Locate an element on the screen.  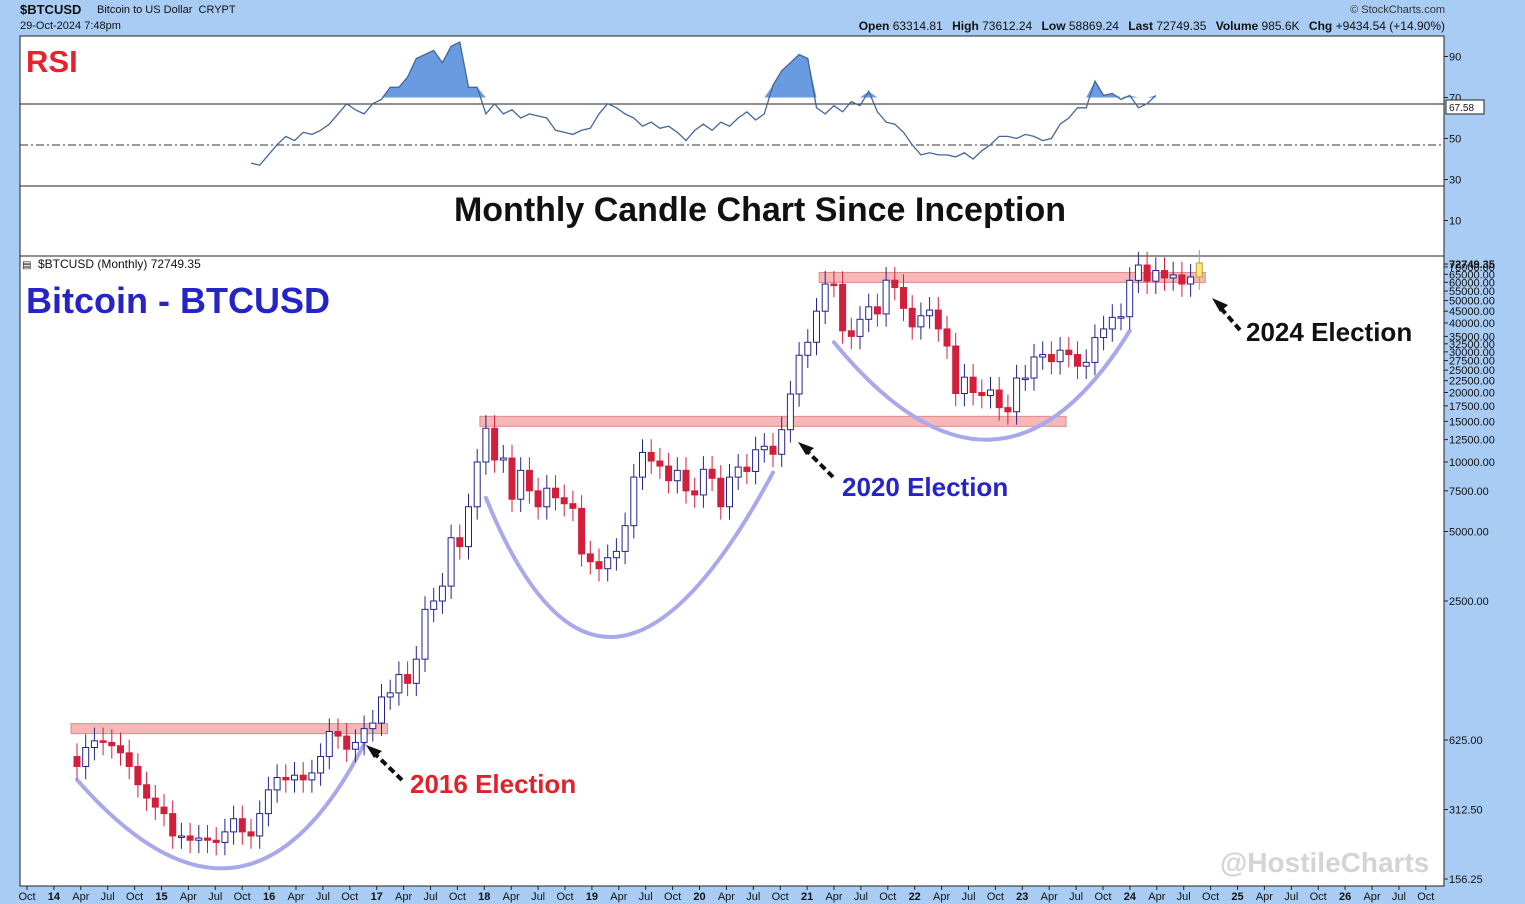
x-tick-label: 22 is located at coordinates (915, 897).